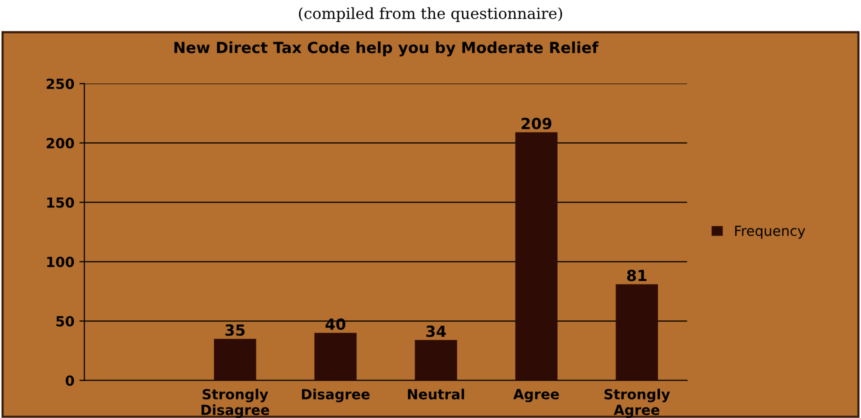 This screenshot has height=418, width=861. I want to click on y-tick-label: 0, so click(70, 380).